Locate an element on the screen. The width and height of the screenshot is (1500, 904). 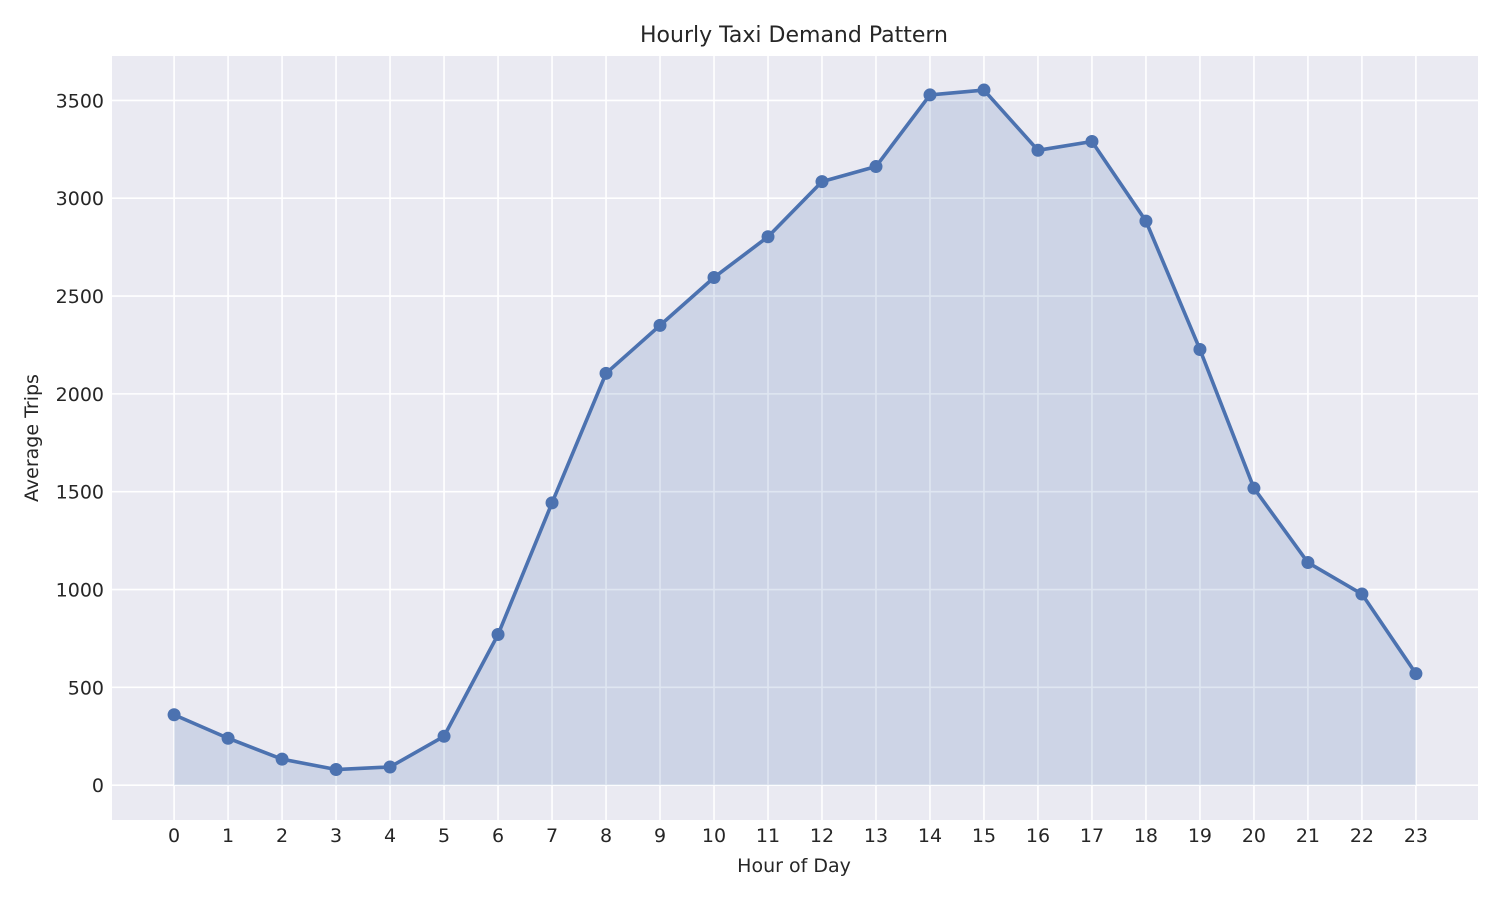
x-tick-label: 13 is located at coordinates (876, 836).